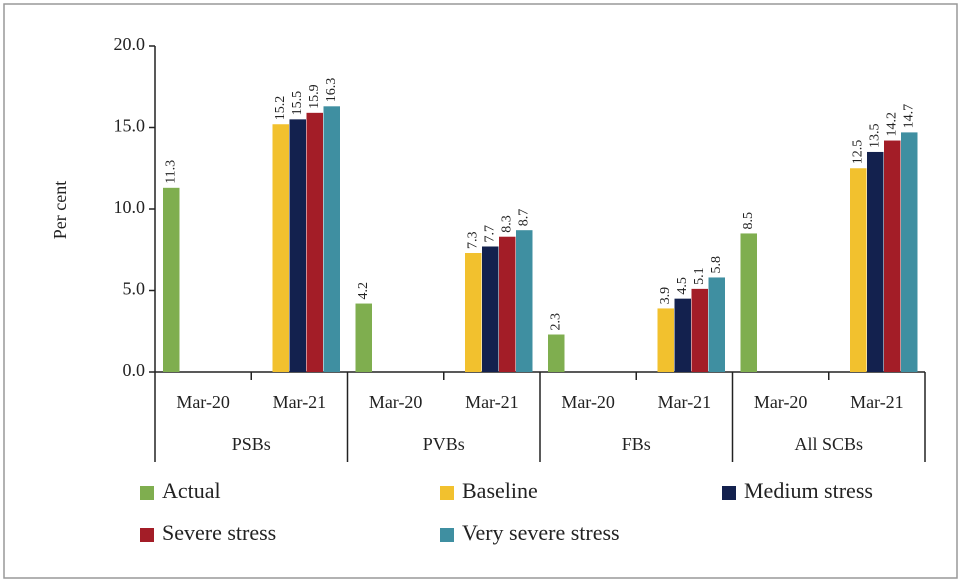 This screenshot has height=582, width=961. Describe the element at coordinates (858, 152) in the screenshot. I see `value-label: 12.5` at that location.